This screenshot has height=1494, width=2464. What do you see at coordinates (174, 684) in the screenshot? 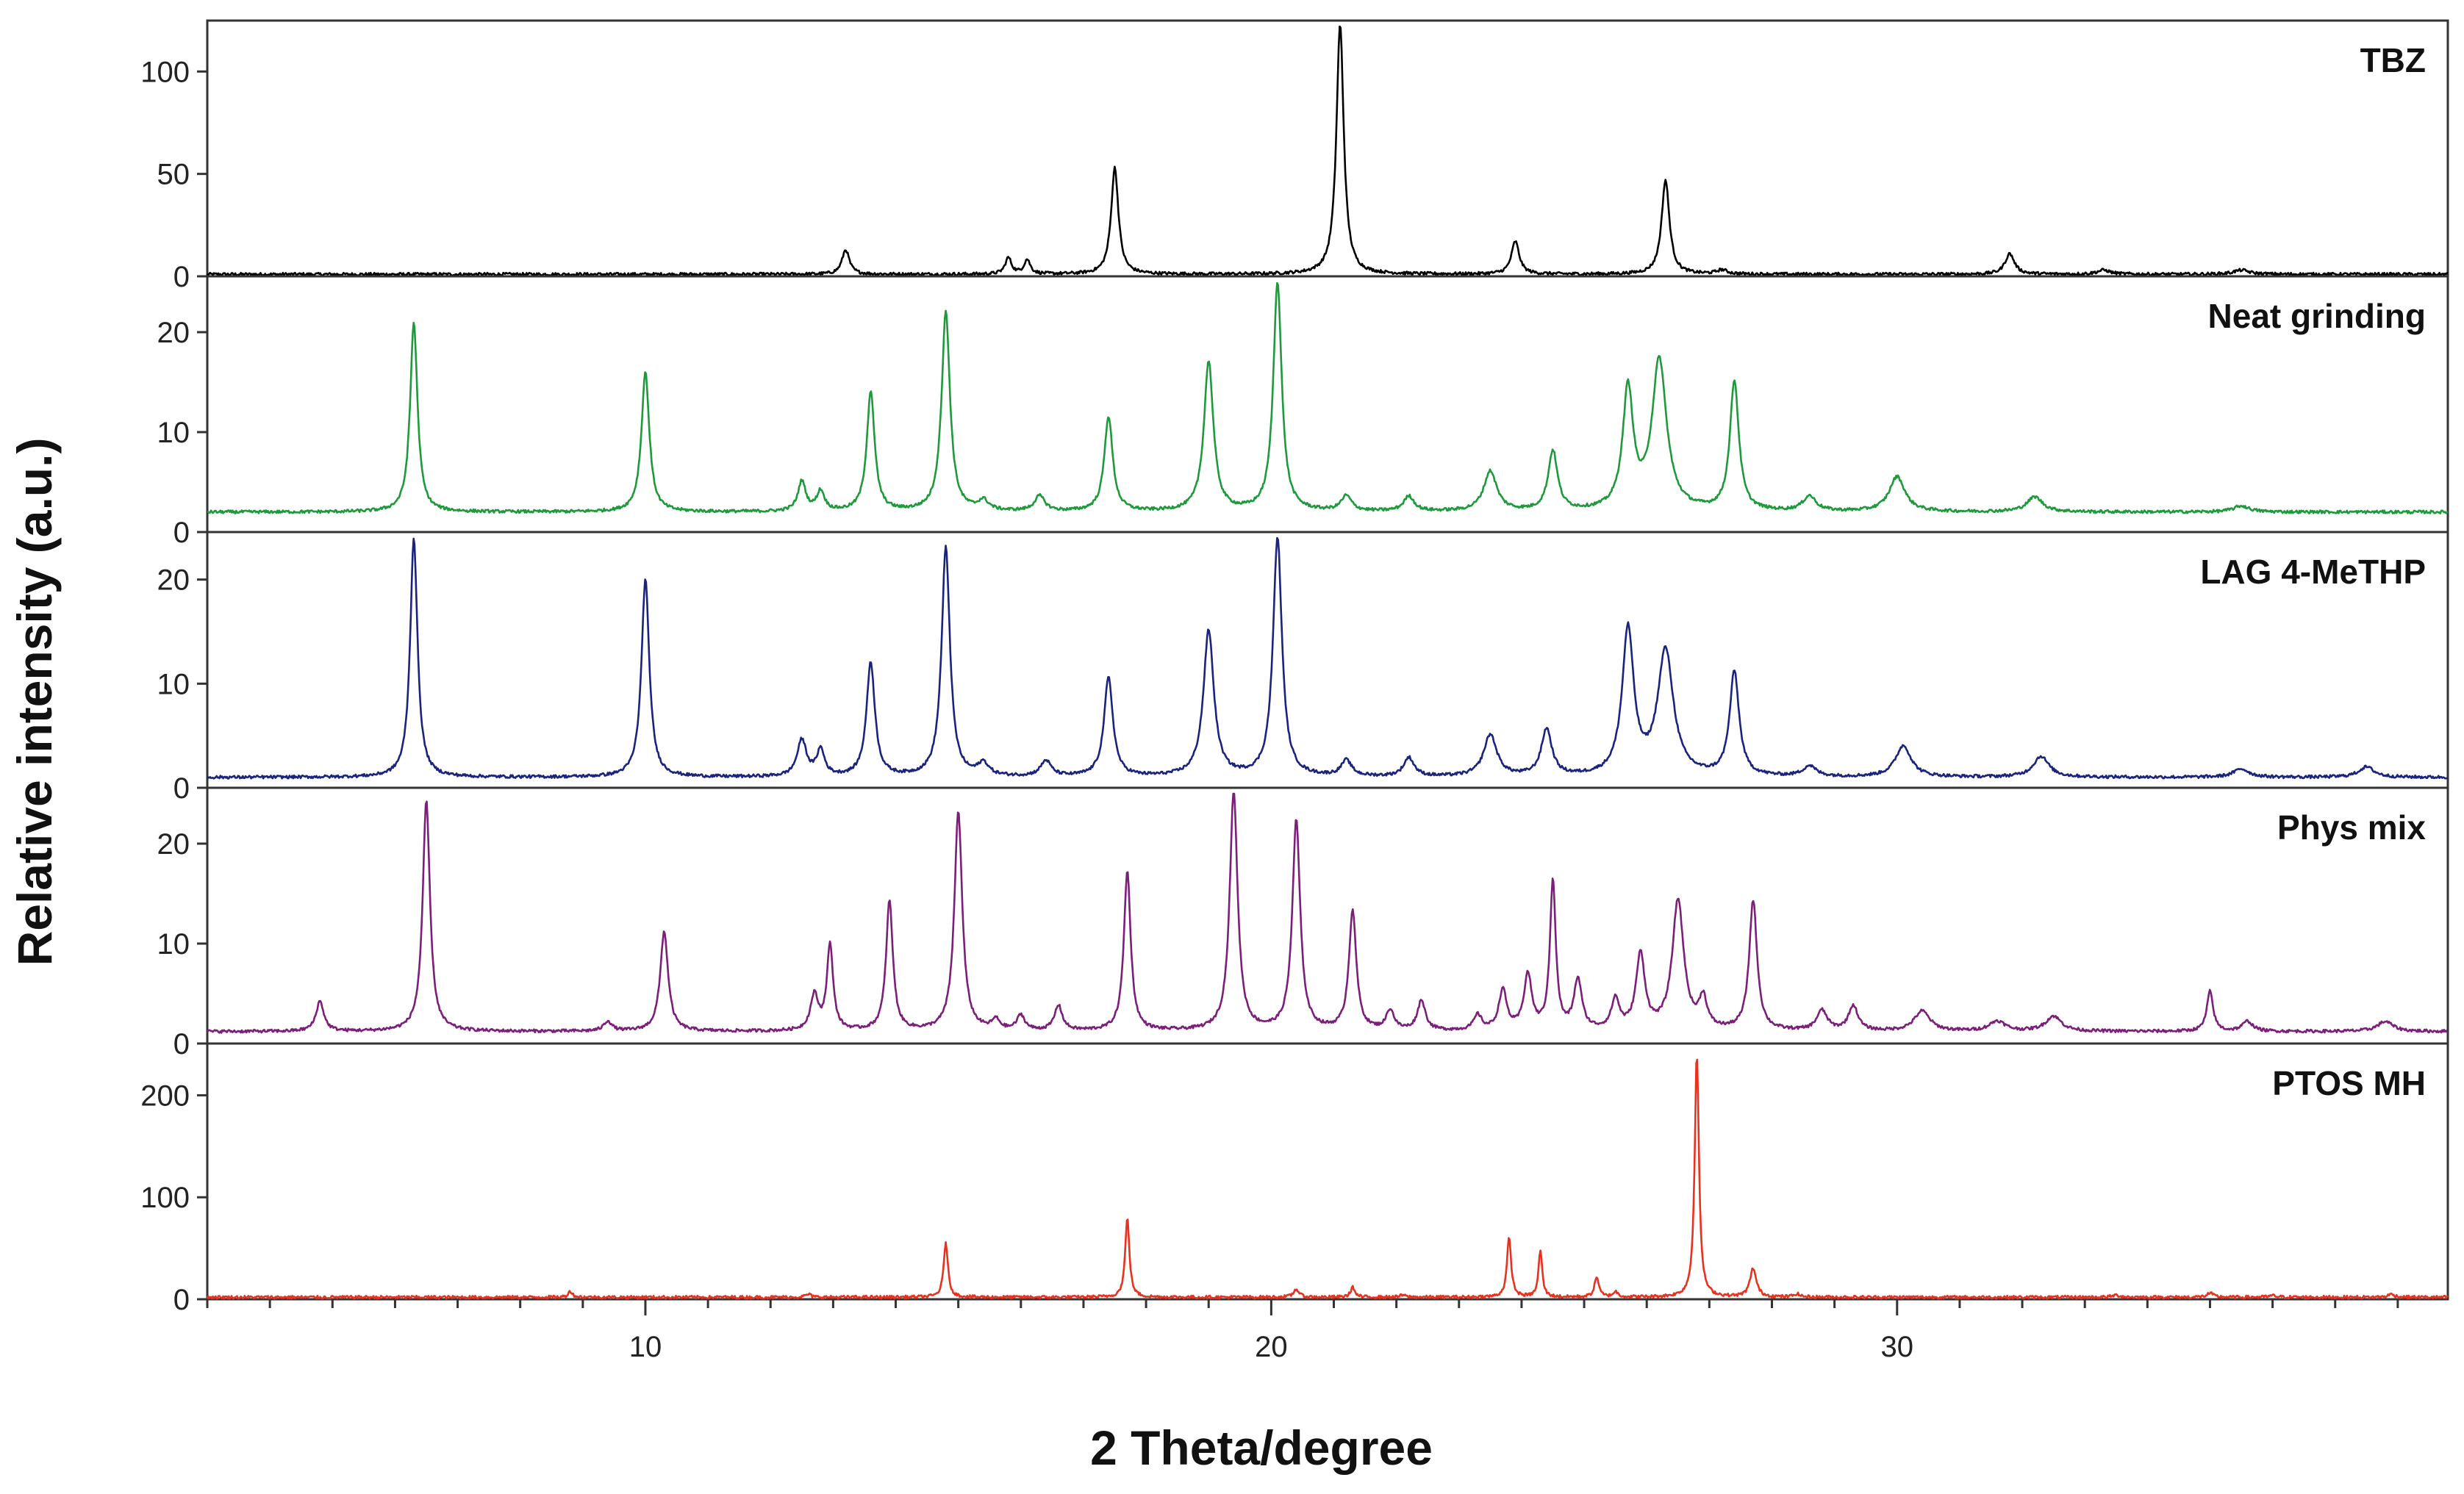
I see `y-tick-label-lag-4-methp: 10` at bounding box center [174, 684].